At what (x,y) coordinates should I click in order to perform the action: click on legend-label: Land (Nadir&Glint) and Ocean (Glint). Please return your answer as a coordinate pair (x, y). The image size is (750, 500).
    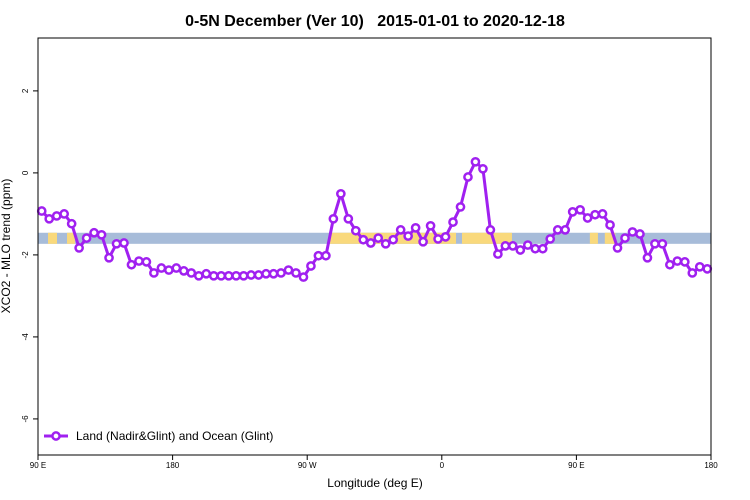
    Looking at the image, I should click on (174, 436).